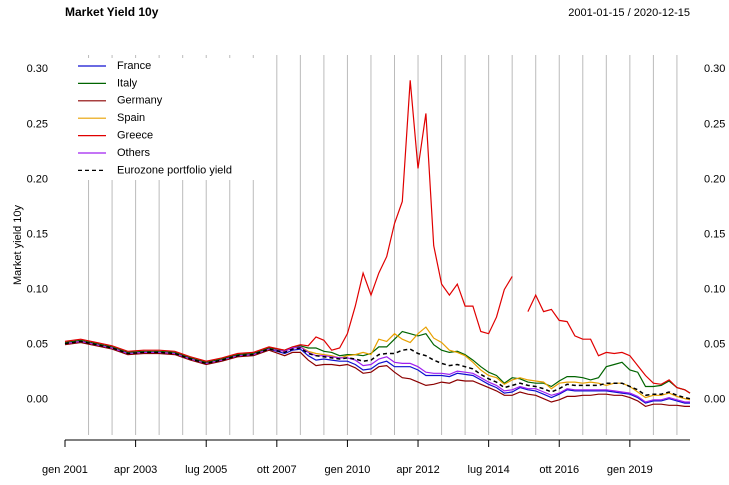 The image size is (729, 485). I want to click on legend-box, so click(167, 119).